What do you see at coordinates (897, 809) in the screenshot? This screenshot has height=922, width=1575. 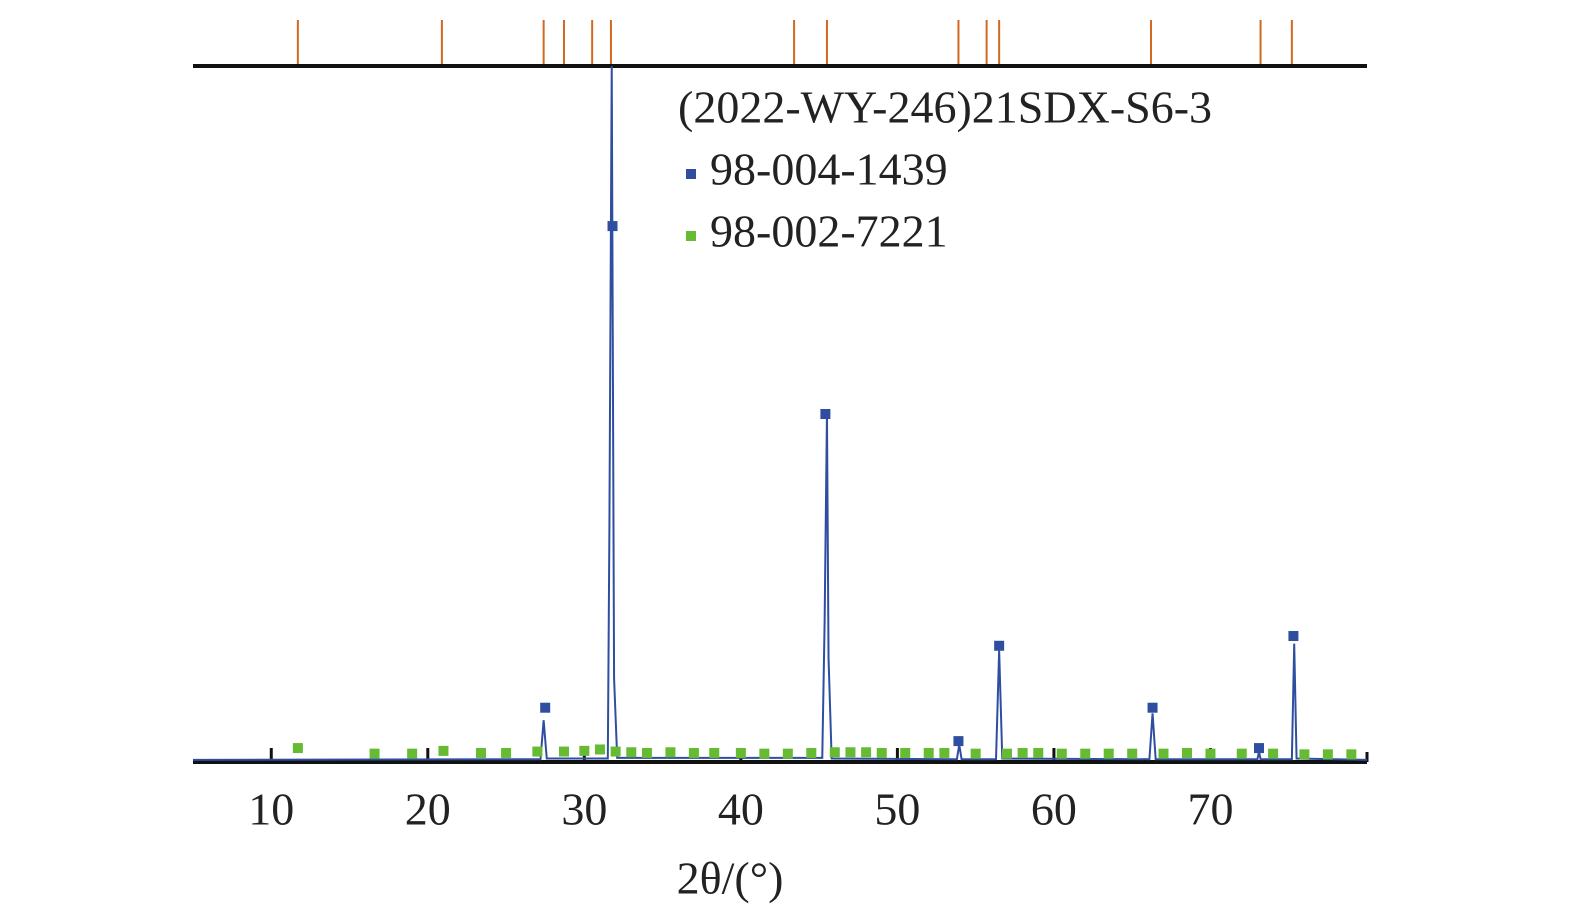 I see `x-tick-label: 50` at bounding box center [897, 809].